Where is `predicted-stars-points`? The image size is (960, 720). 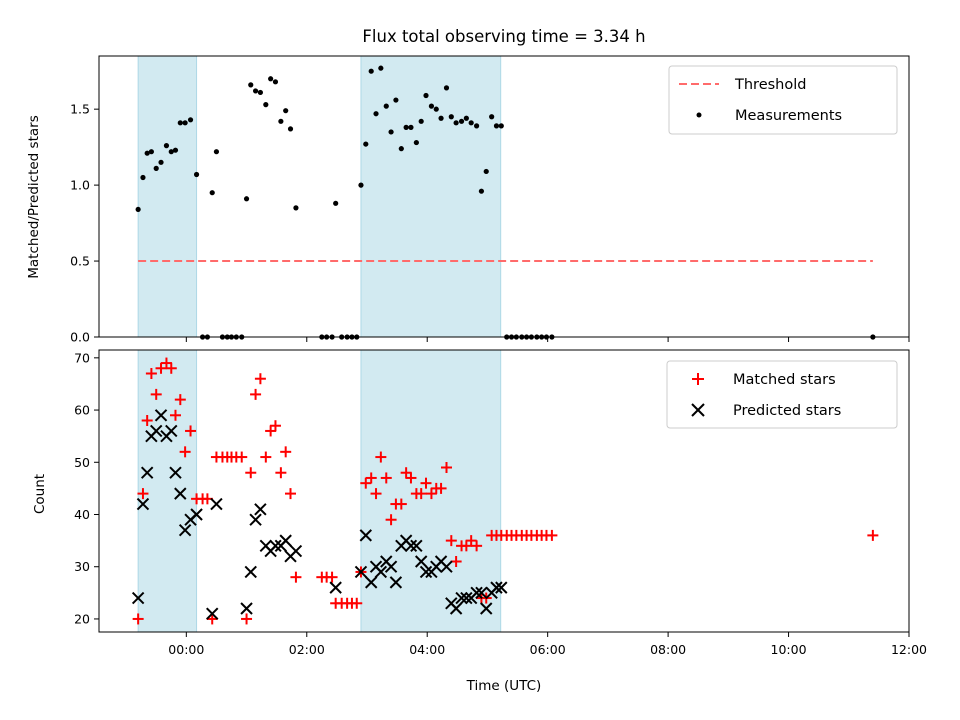
predicted-stars-points is located at coordinates (319, 514).